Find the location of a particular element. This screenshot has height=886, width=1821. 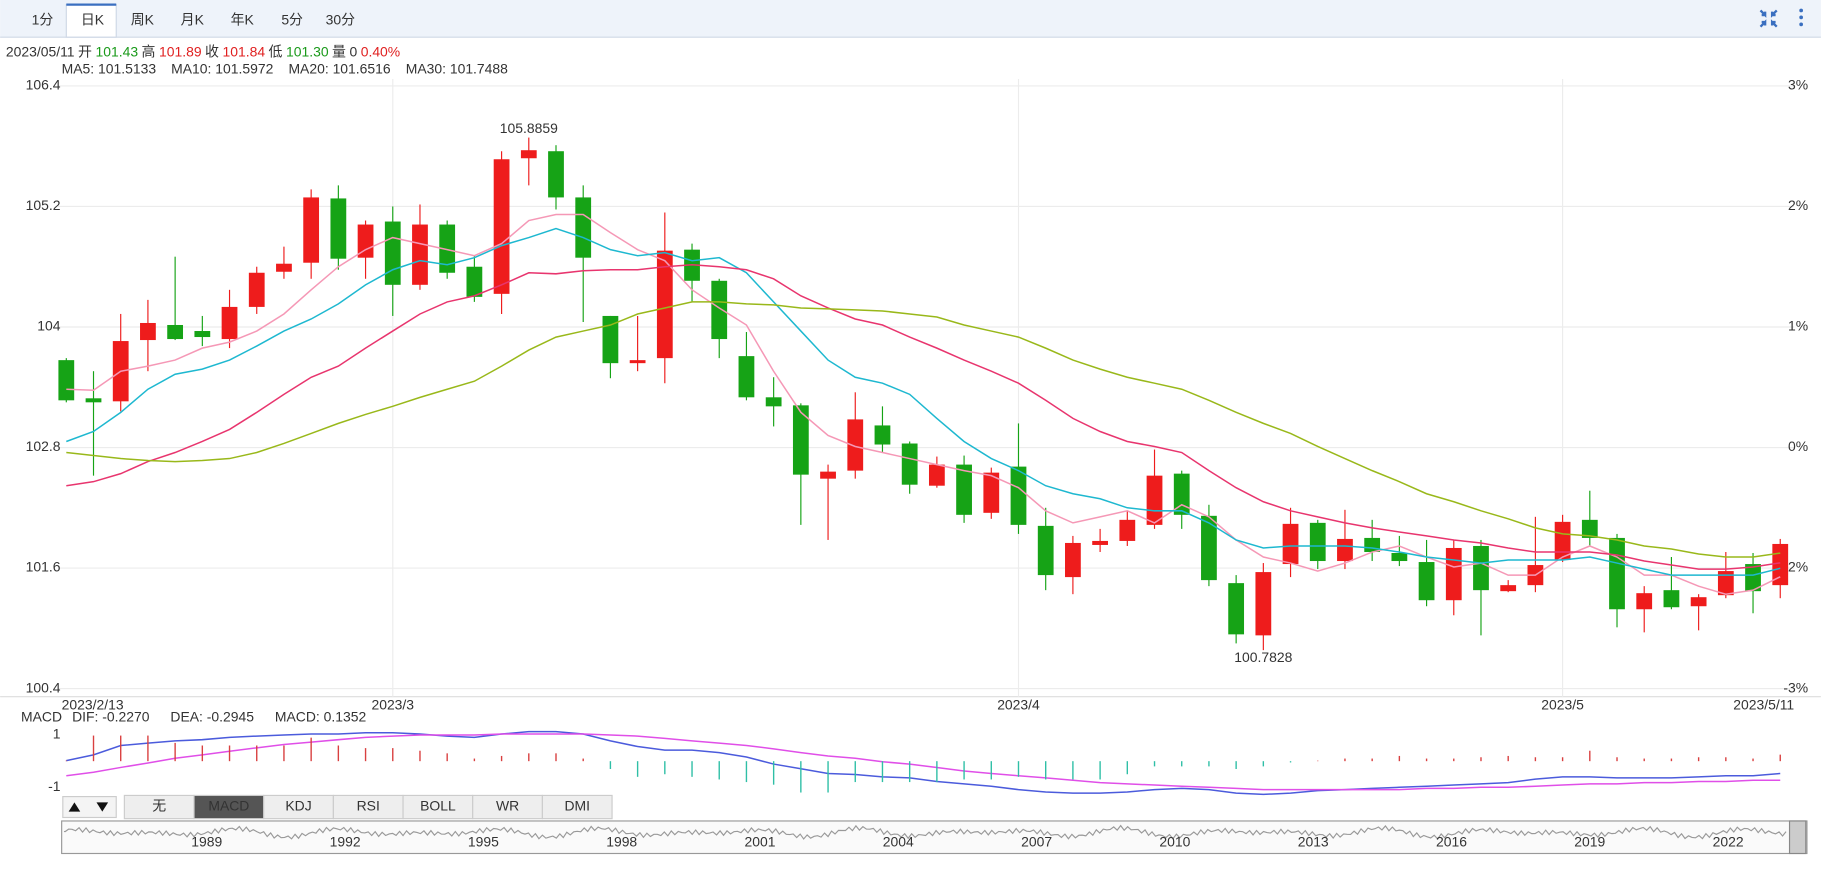

legend-entry: DEA: -0.2945 is located at coordinates (212, 716).